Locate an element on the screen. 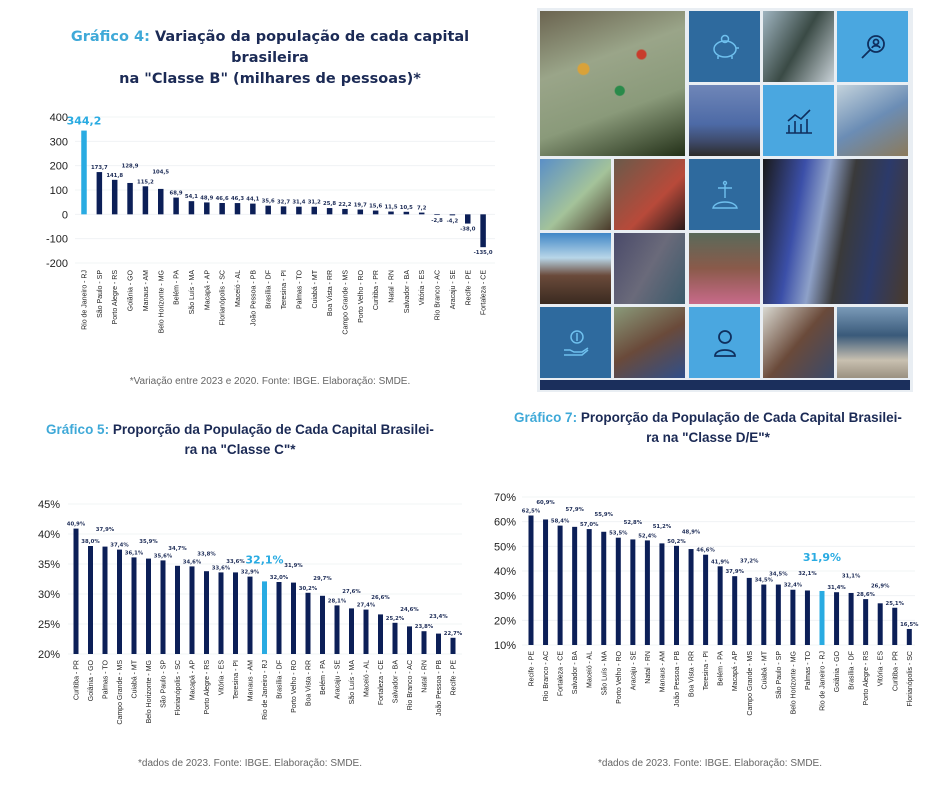 This screenshot has height=788, width=940. data-label: 29,7% is located at coordinates (322, 579).